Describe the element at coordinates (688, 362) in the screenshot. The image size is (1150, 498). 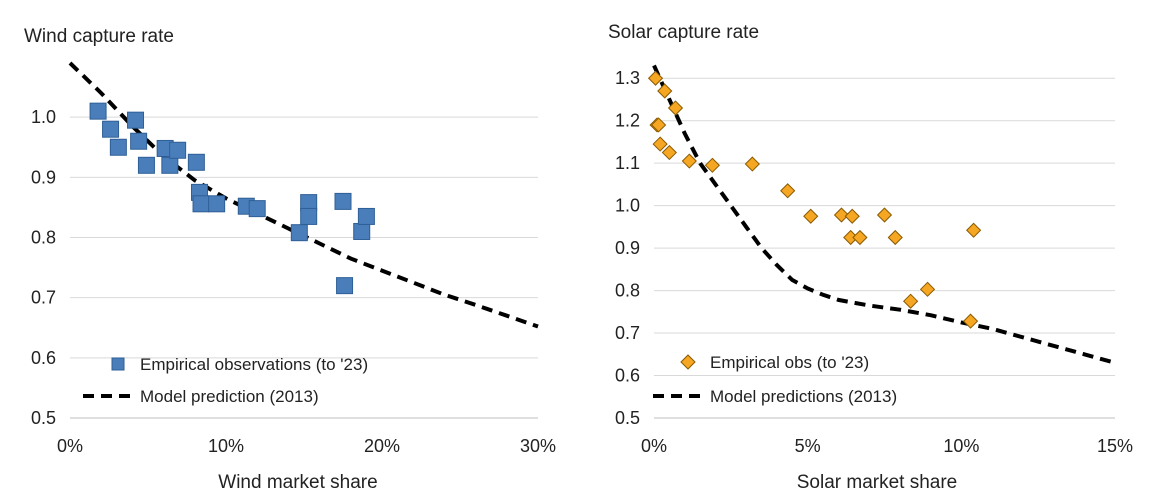
I see `solar-legend-marker` at that location.